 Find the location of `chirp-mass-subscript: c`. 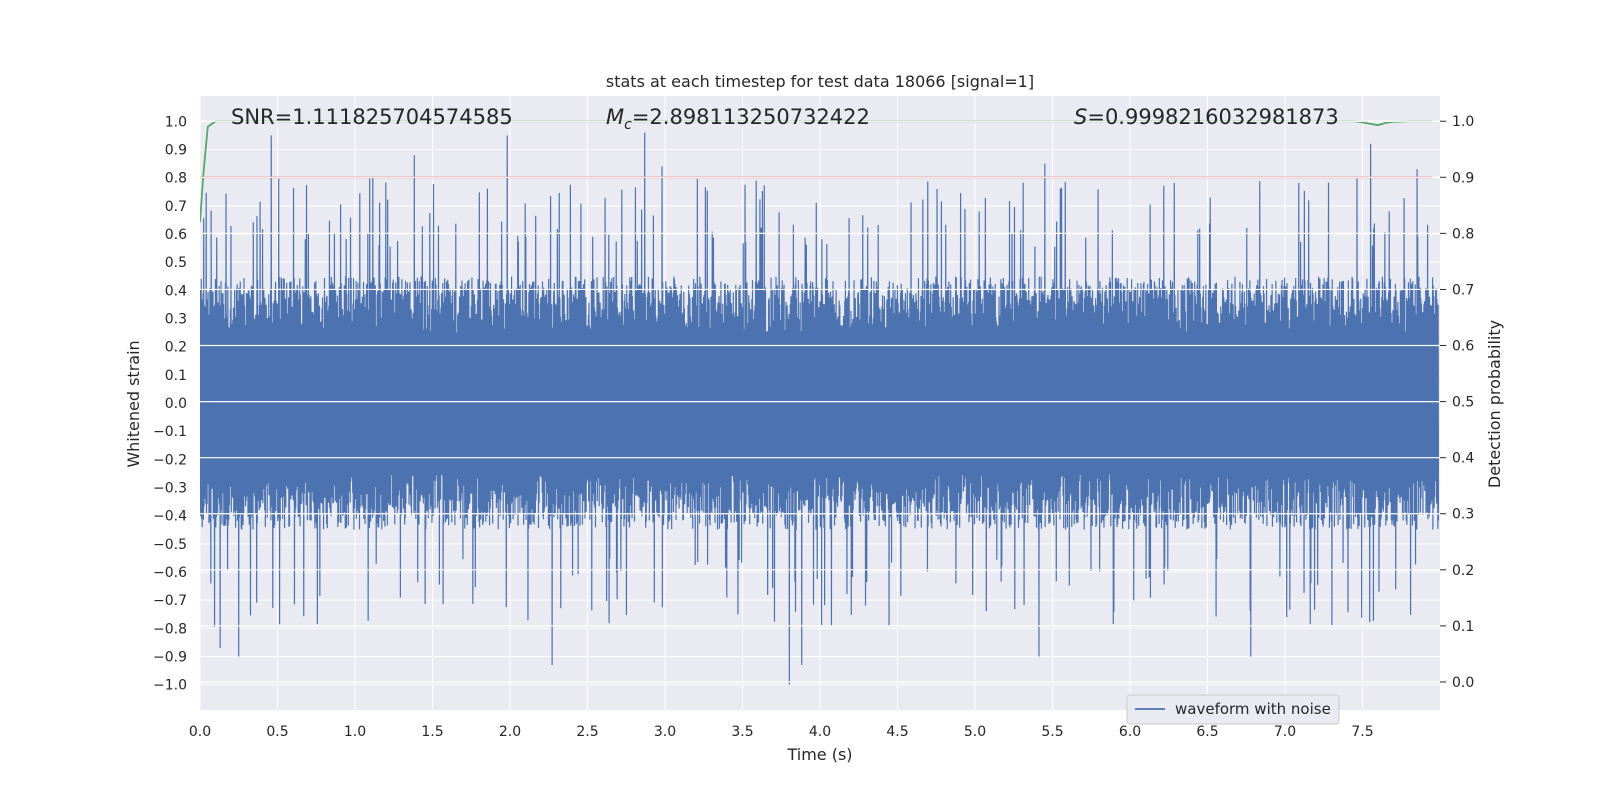

chirp-mass-subscript: c is located at coordinates (628, 125).